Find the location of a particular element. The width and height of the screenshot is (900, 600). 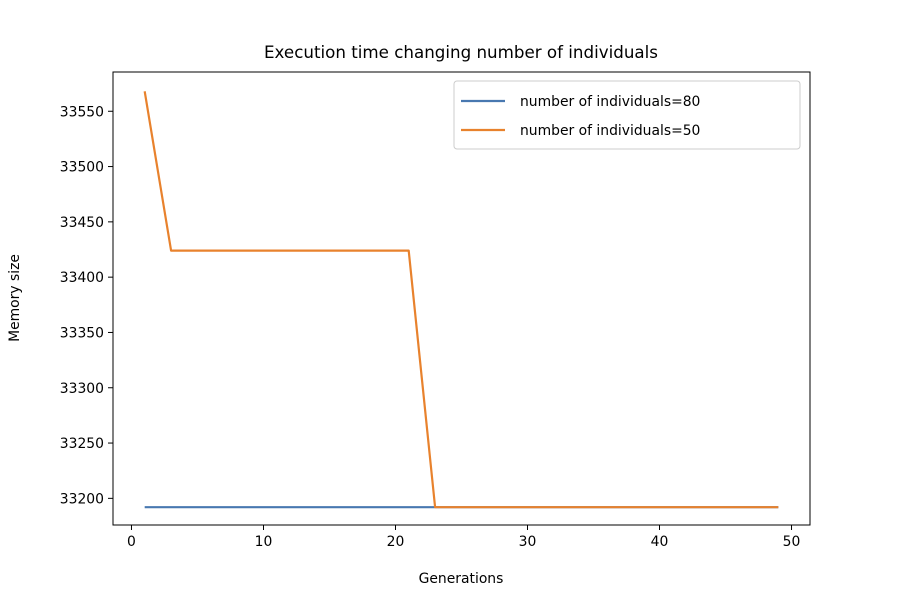

y-tick-label: 33400 is located at coordinates (82, 278).